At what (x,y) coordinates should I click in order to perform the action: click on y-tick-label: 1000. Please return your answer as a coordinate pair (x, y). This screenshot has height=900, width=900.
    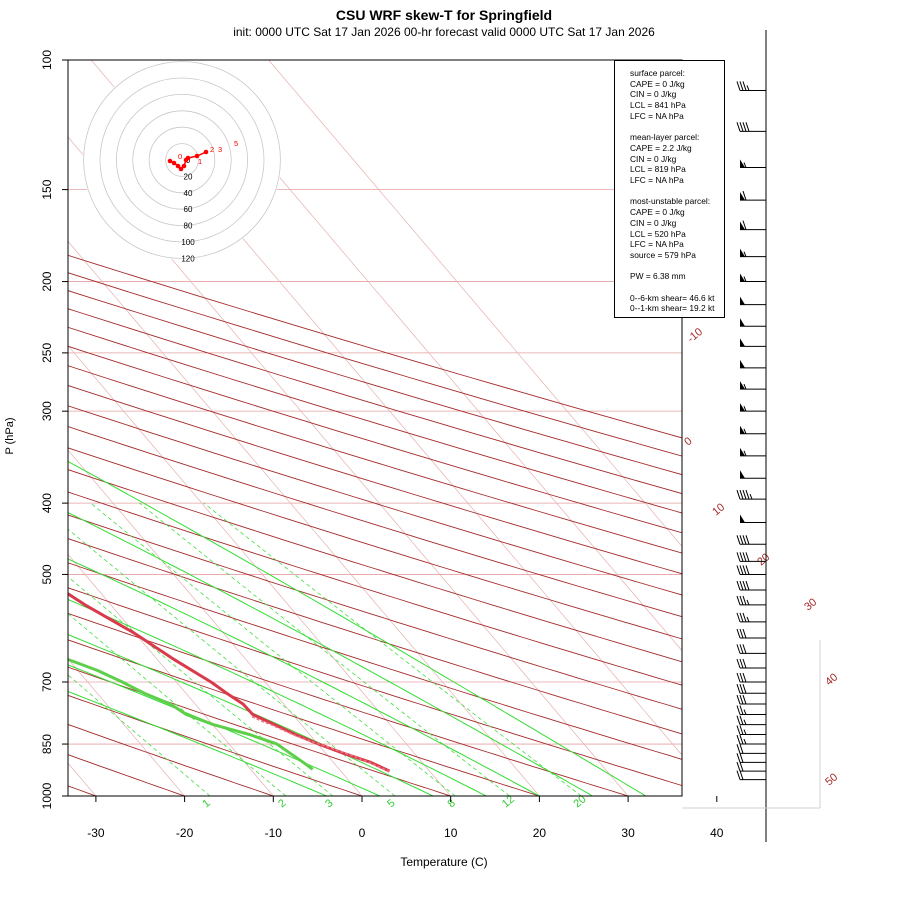
    Looking at the image, I should click on (47, 795).